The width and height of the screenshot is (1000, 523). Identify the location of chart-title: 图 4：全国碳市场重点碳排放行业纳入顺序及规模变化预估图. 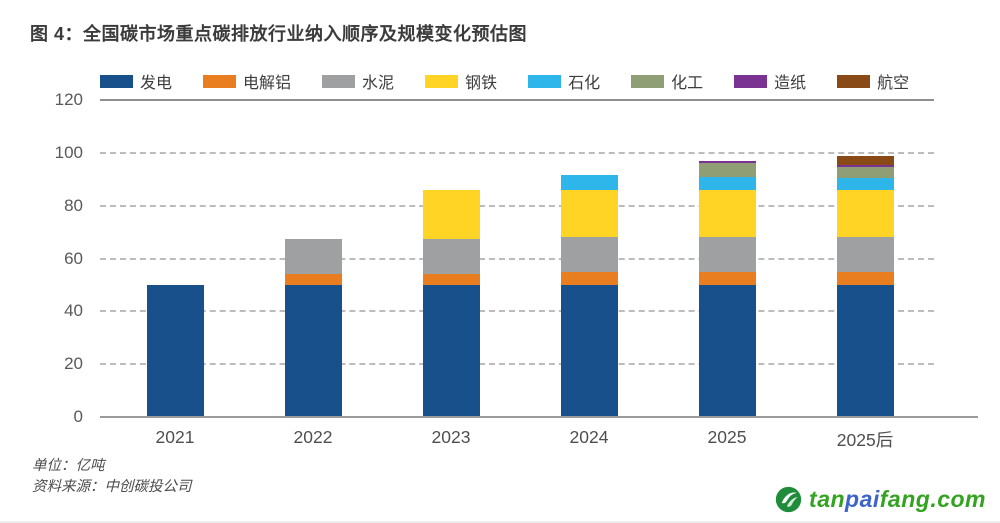
(279, 34).